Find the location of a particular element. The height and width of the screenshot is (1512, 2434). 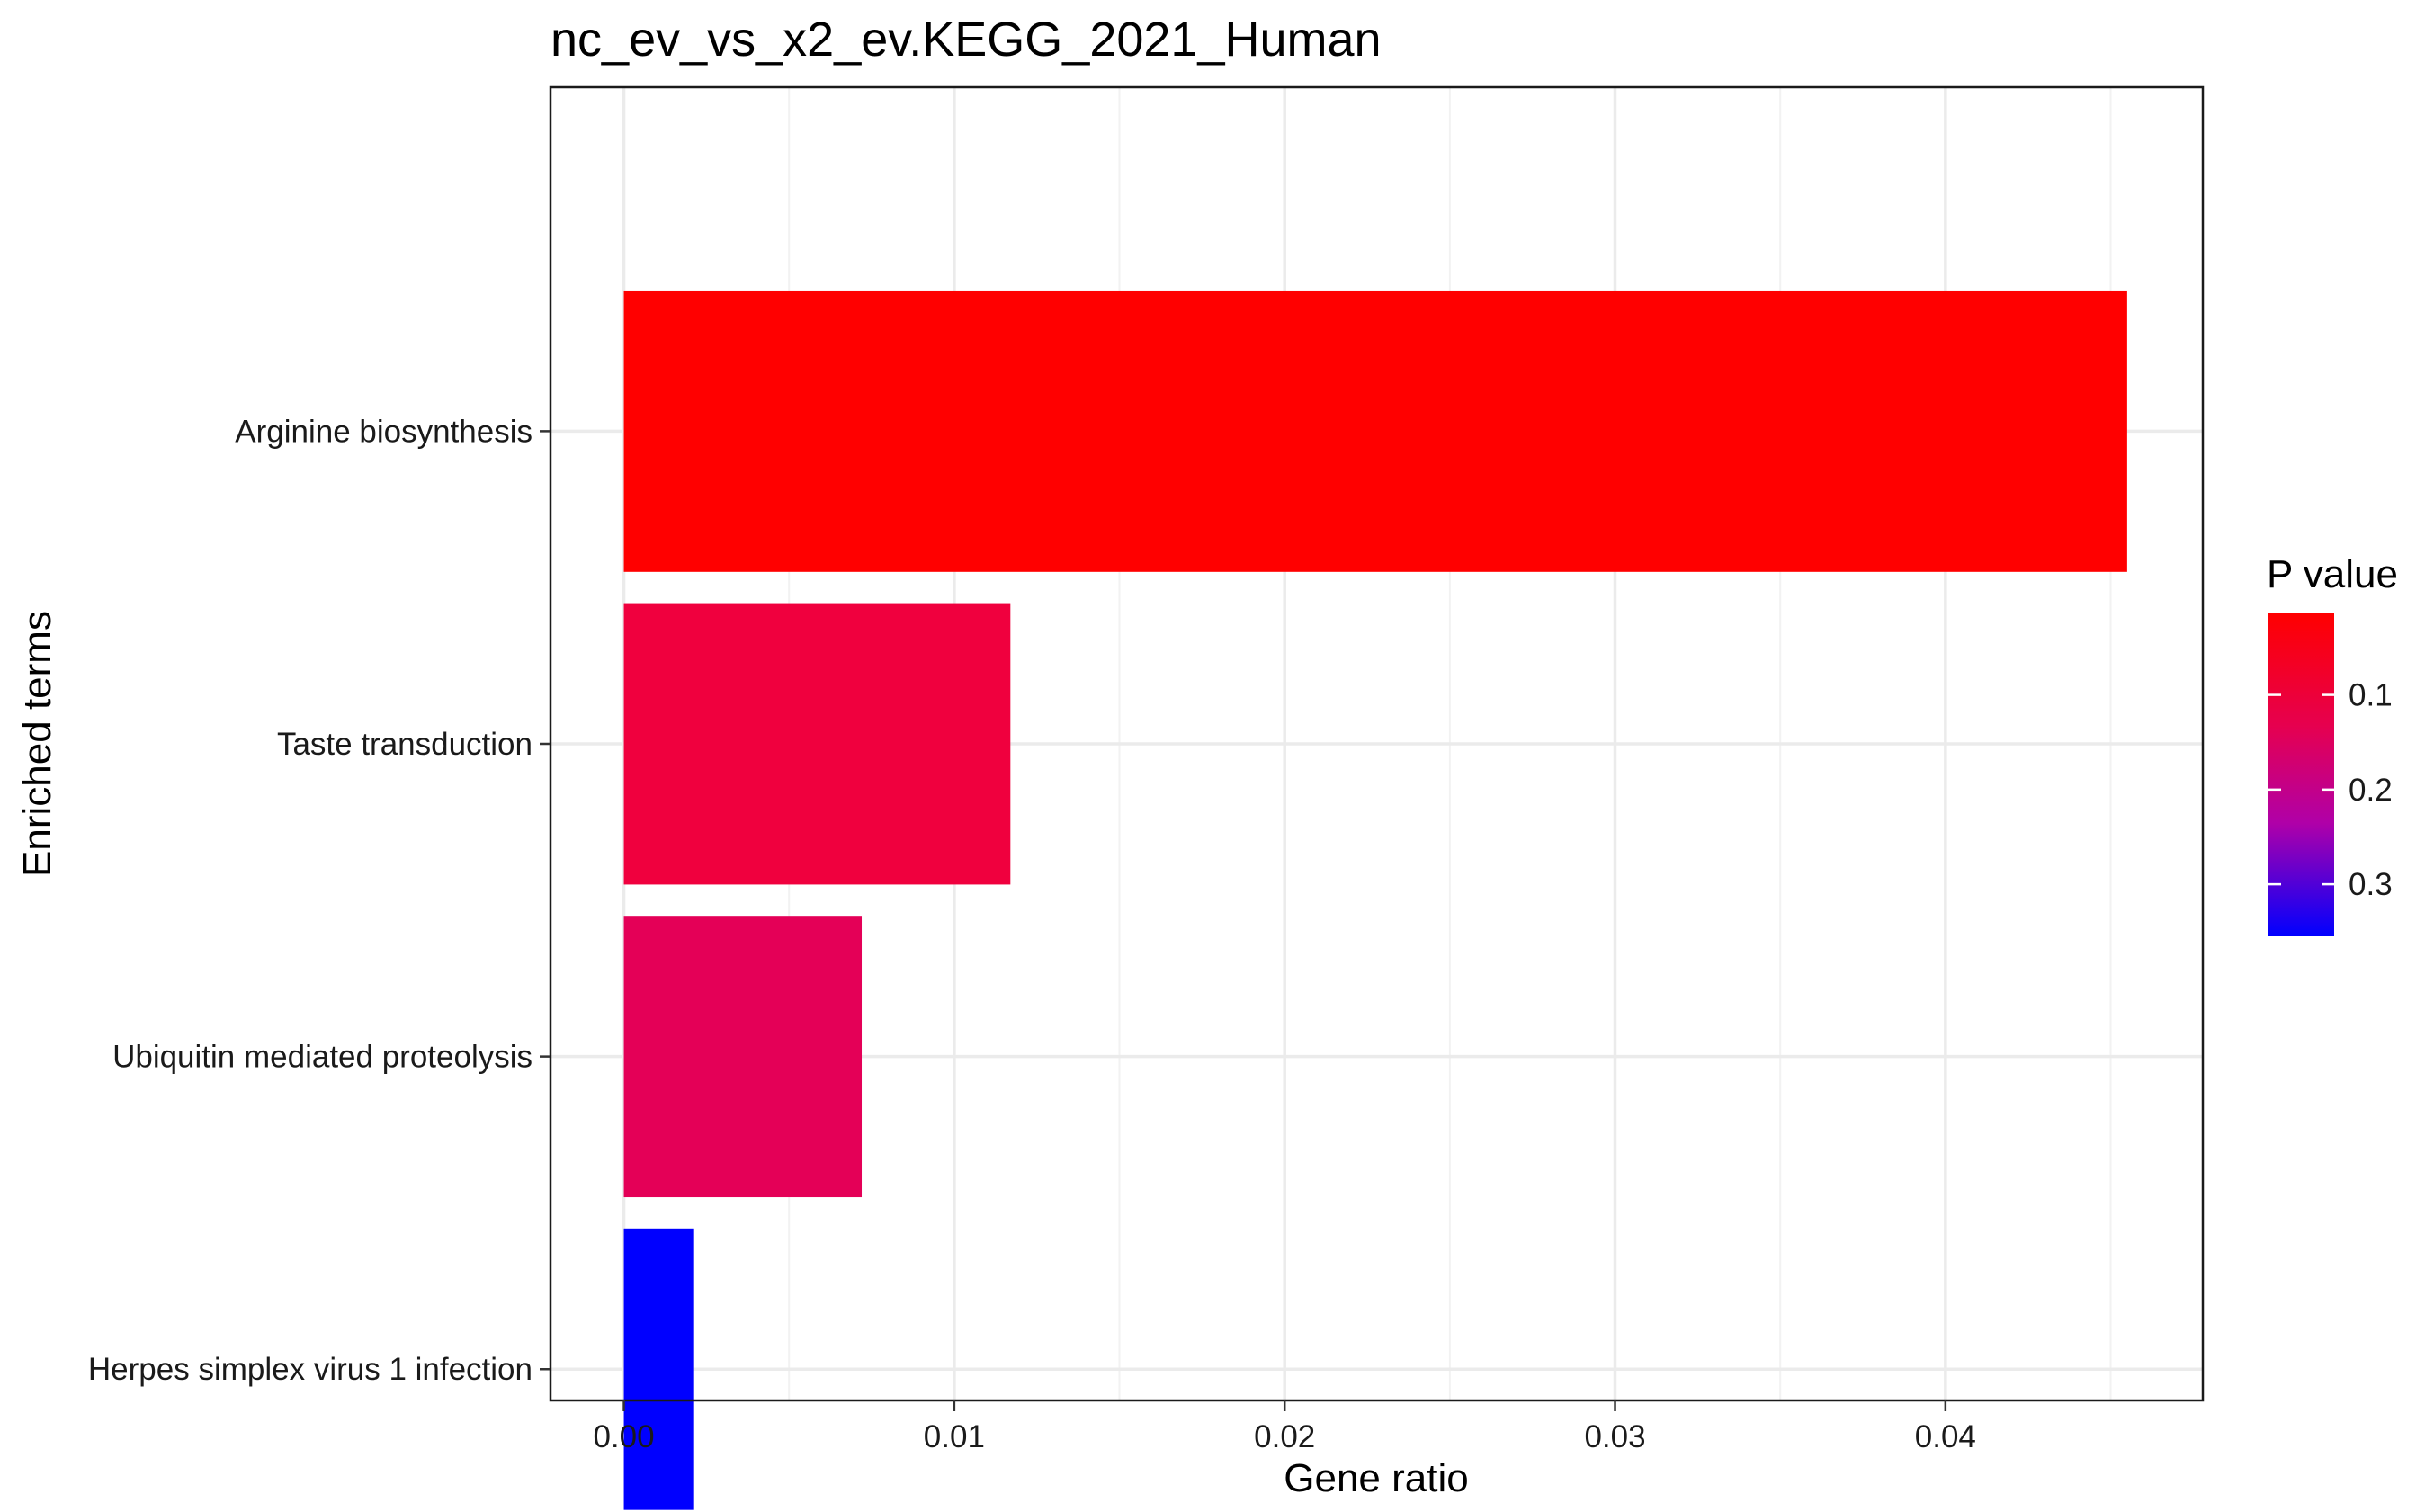

bar-taste-transduction is located at coordinates (817, 744).